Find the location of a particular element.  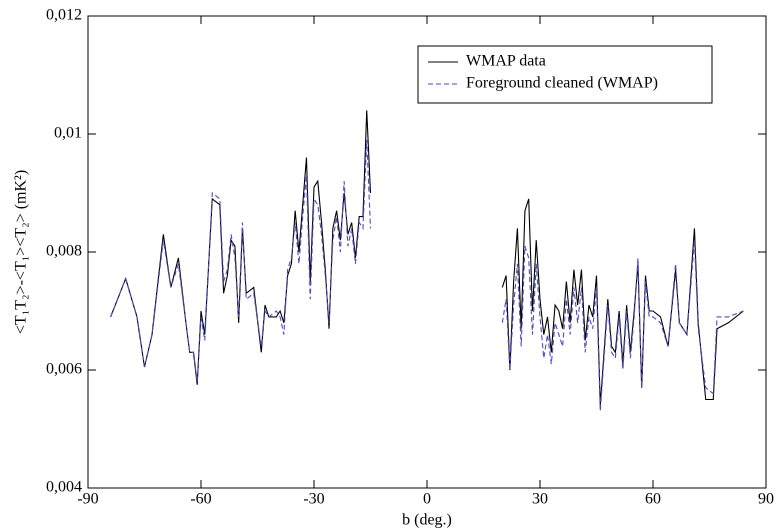

x-tick-label: 90 is located at coordinates (766, 499).